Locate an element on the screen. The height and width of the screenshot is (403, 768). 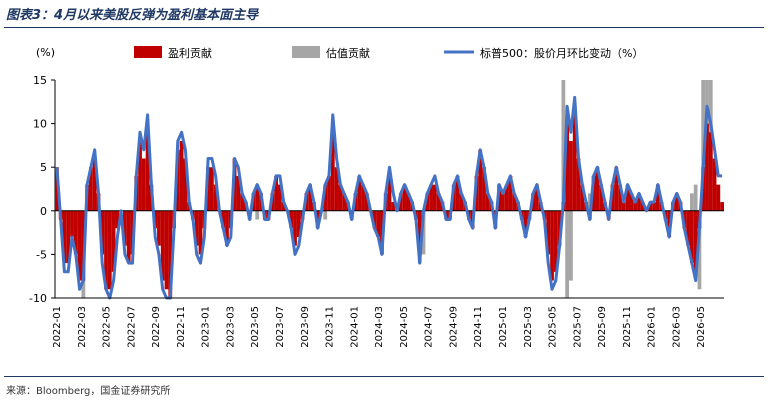
legend-label-valuation: 估值贡献 is located at coordinates (348, 53).